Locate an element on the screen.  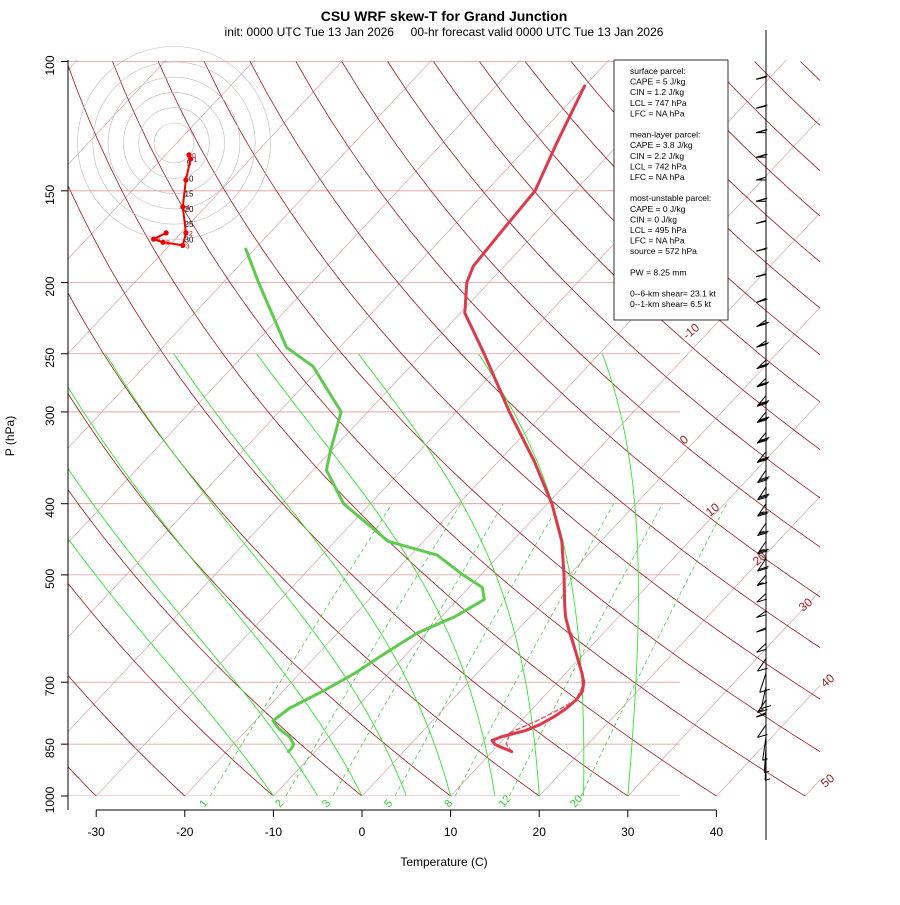
y-tick-label: 400 is located at coordinates (50, 507).